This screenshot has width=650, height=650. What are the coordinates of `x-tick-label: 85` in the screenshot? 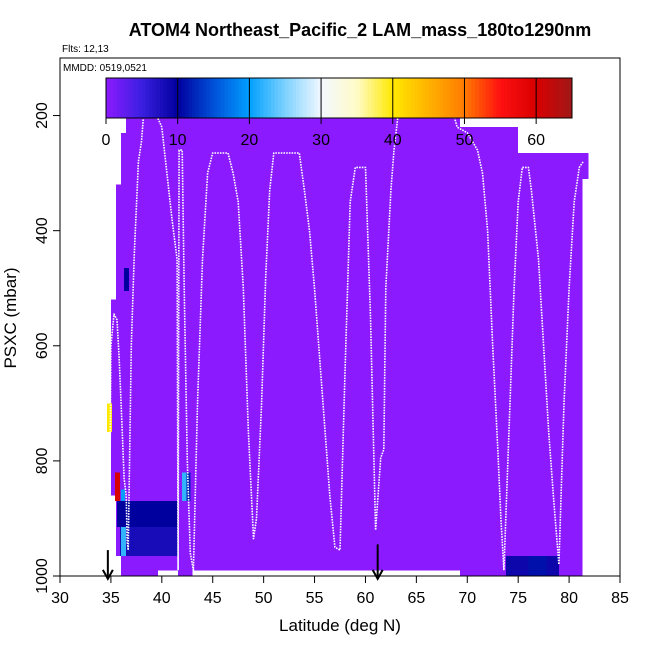 It's located at (620, 598).